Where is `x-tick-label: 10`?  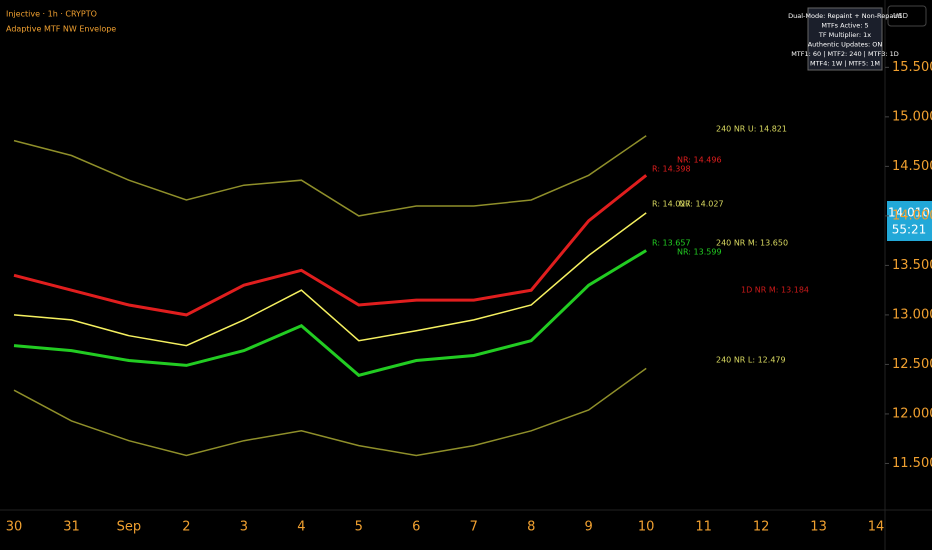
x-tick-label: 10 is located at coordinates (646, 527).